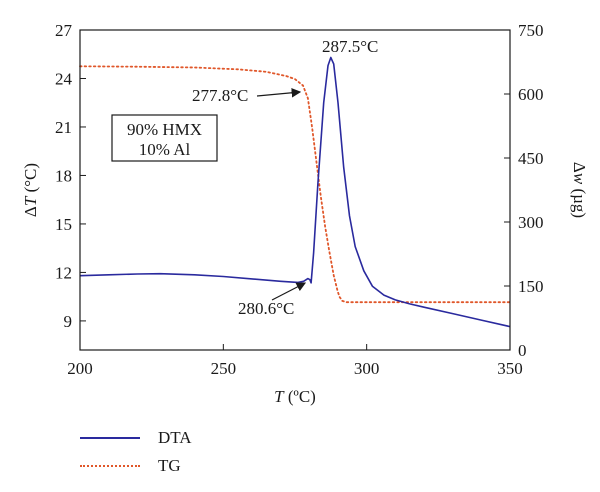 The height and width of the screenshot is (492, 600). Describe the element at coordinates (110, 466) in the screenshot. I see `legend-swatch-tg` at that location.